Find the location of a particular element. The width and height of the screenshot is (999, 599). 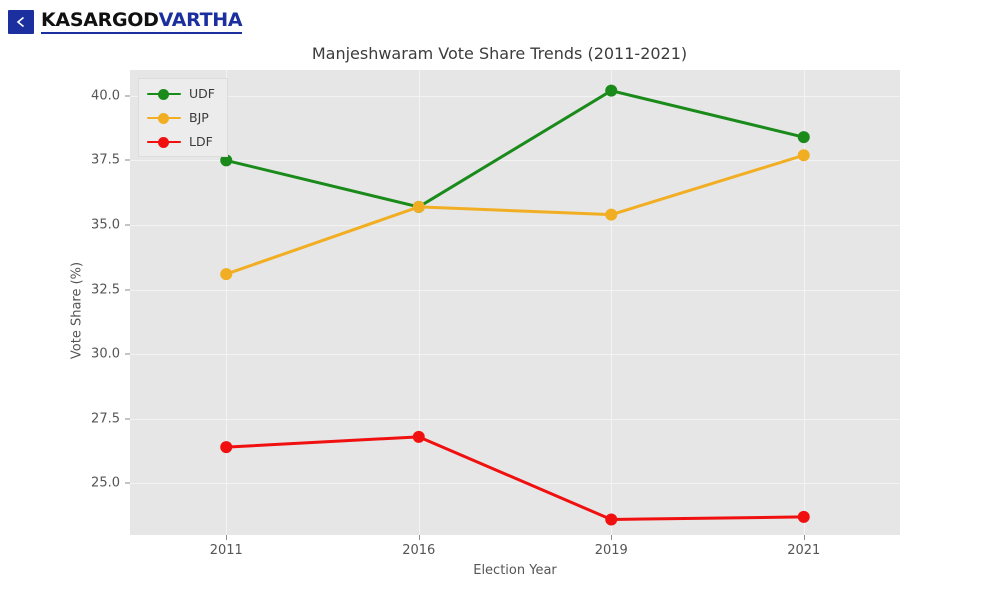

legend-label: BJP is located at coordinates (199, 117).